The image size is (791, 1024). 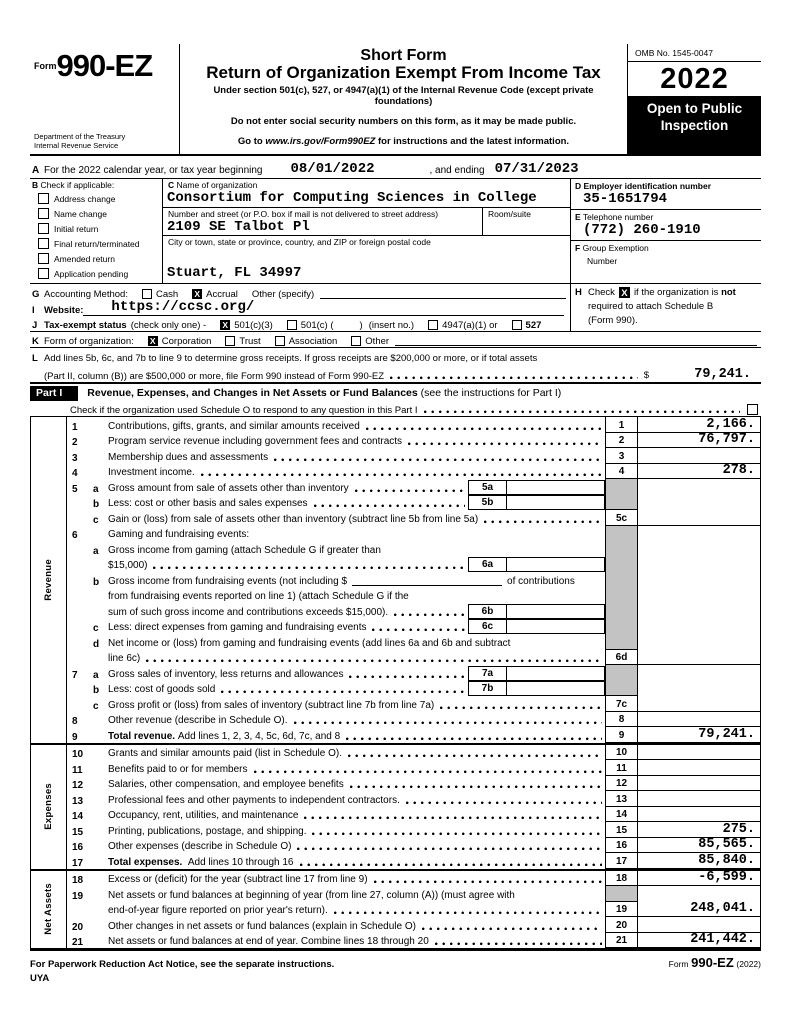 What do you see at coordinates (146, 294) in the screenshot?
I see `checkbox-cash` at bounding box center [146, 294].